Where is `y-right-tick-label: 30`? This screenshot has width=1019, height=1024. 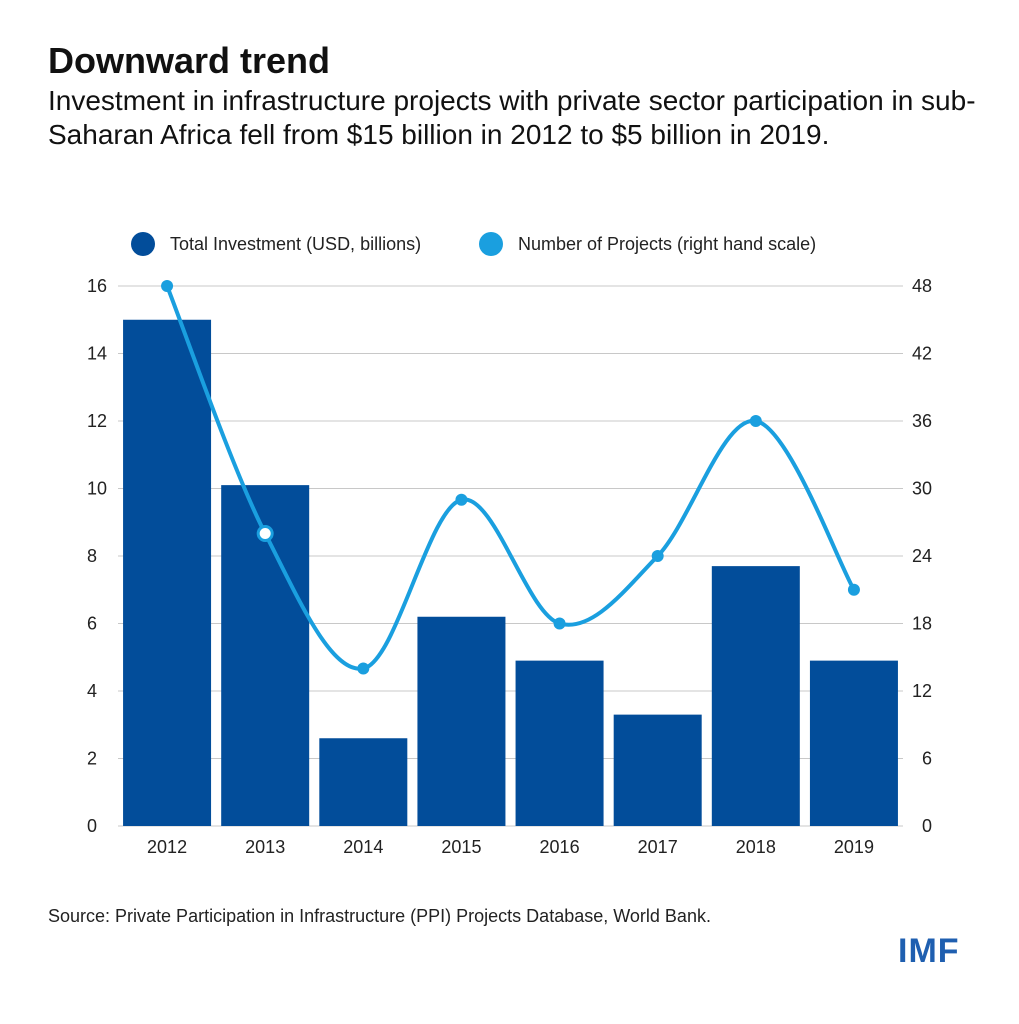 y-right-tick-label: 30 is located at coordinates (922, 489).